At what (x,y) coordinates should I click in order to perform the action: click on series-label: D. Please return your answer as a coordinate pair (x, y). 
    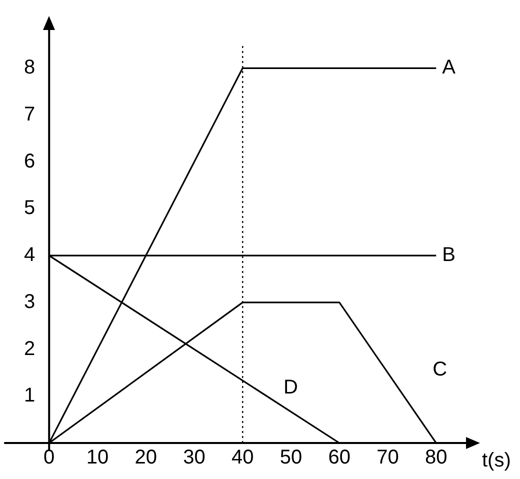
    Looking at the image, I should click on (291, 387).